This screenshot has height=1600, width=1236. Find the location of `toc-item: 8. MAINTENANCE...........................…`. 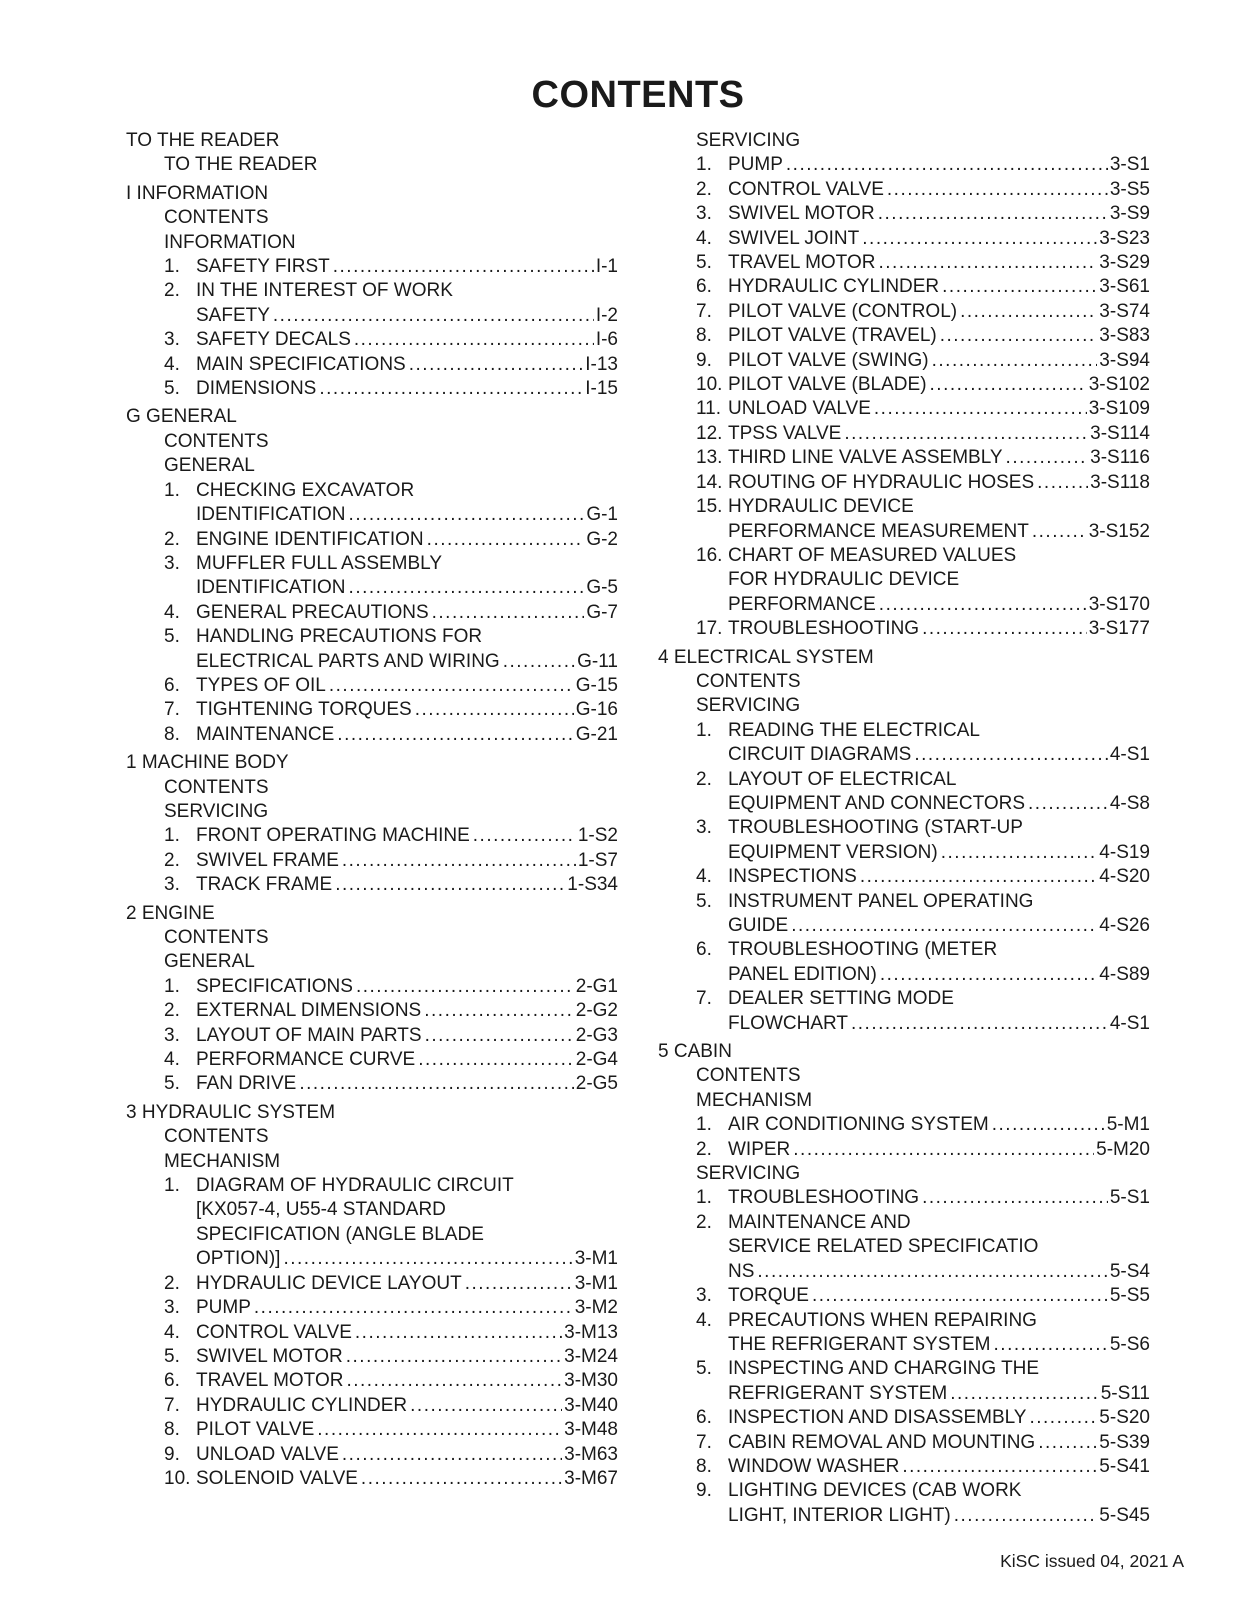

toc-item: 8. MAINTENANCE...........................… is located at coordinates (372, 735).